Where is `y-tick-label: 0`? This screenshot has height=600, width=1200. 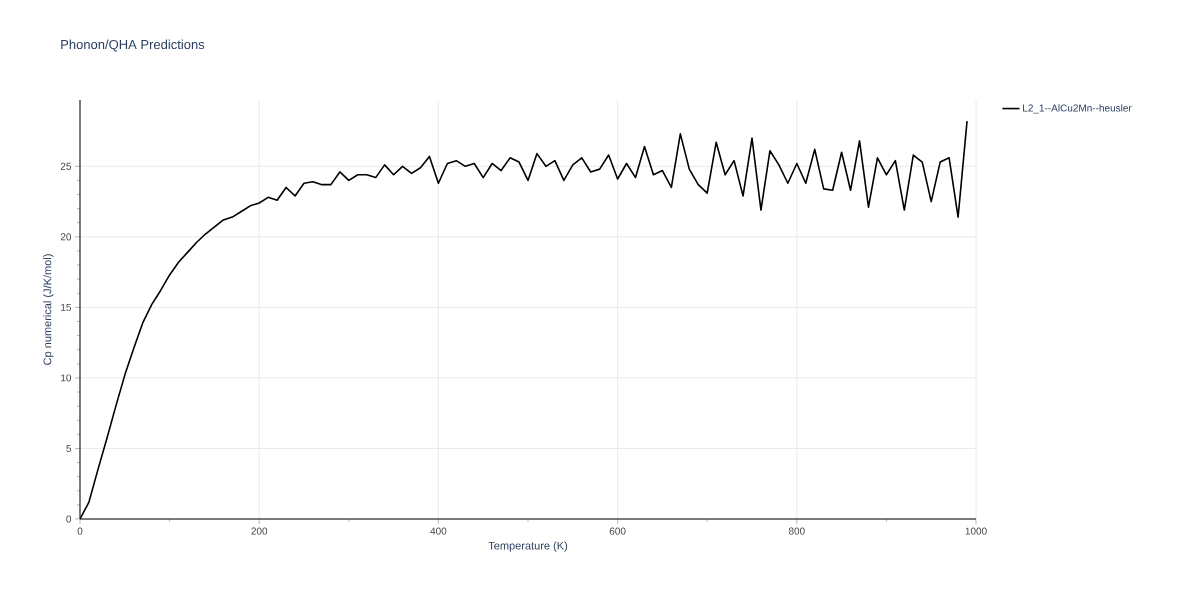
y-tick-label: 0 is located at coordinates (69, 519).